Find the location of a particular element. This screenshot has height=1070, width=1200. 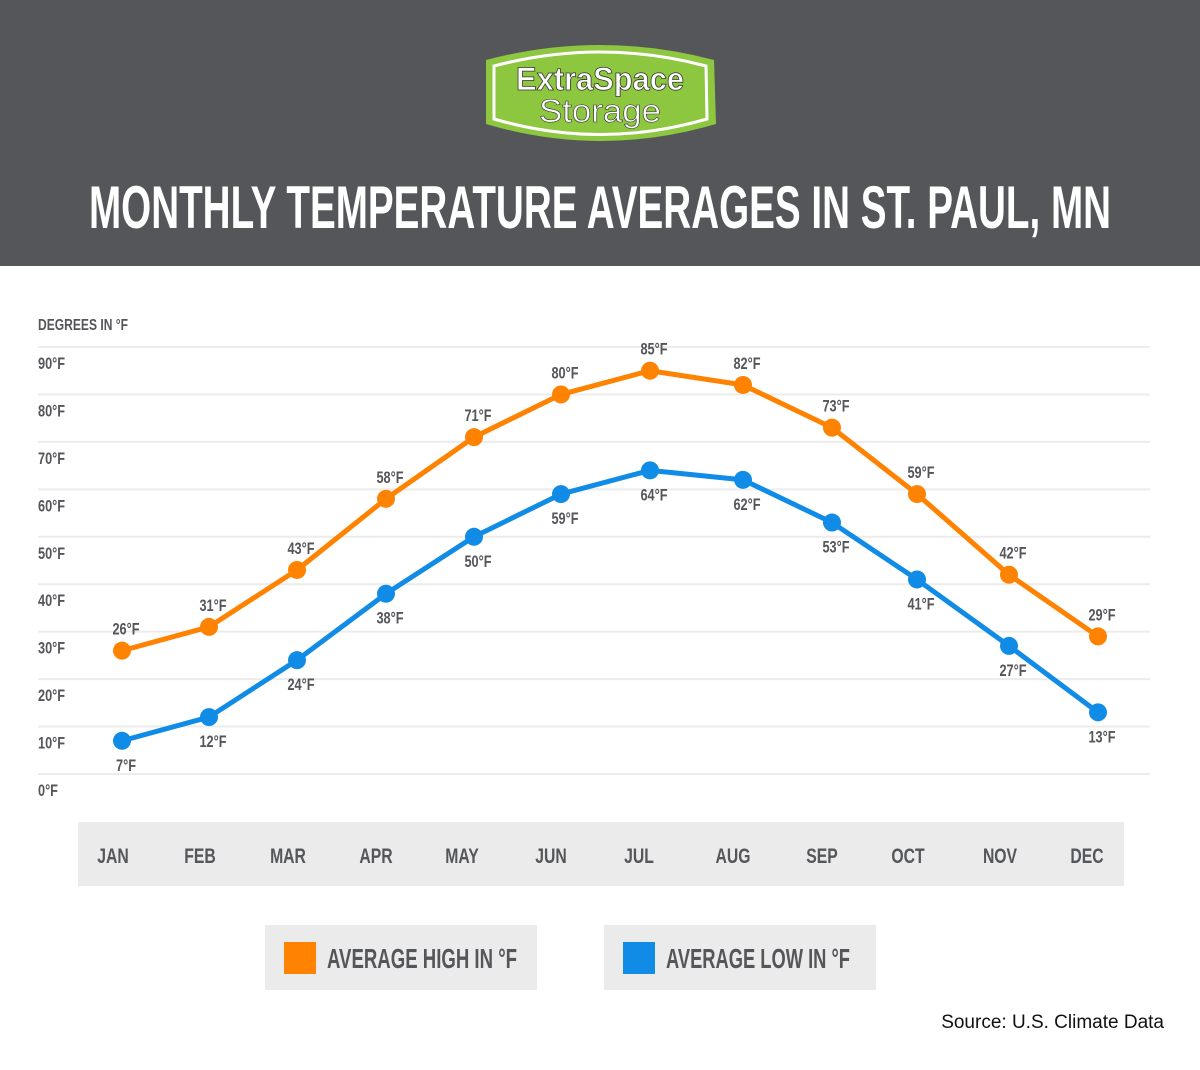

x-tick-labels: JAN FEB MAR APR MAY JUN JUL AUG SEP OCT NOV DEC is located at coordinates (600, 856).